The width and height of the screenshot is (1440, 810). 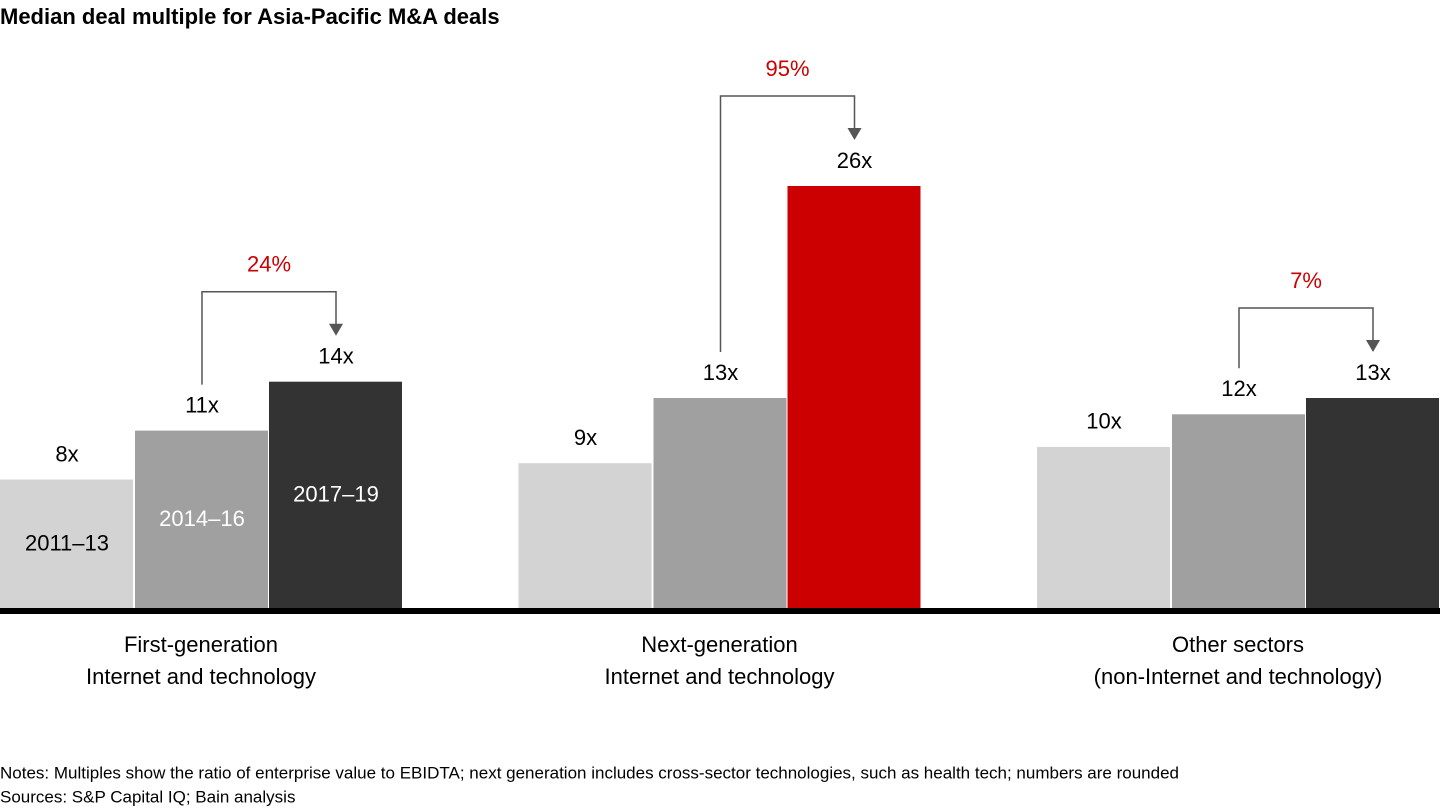 I want to click on value-label: 11x, so click(x=202, y=404).